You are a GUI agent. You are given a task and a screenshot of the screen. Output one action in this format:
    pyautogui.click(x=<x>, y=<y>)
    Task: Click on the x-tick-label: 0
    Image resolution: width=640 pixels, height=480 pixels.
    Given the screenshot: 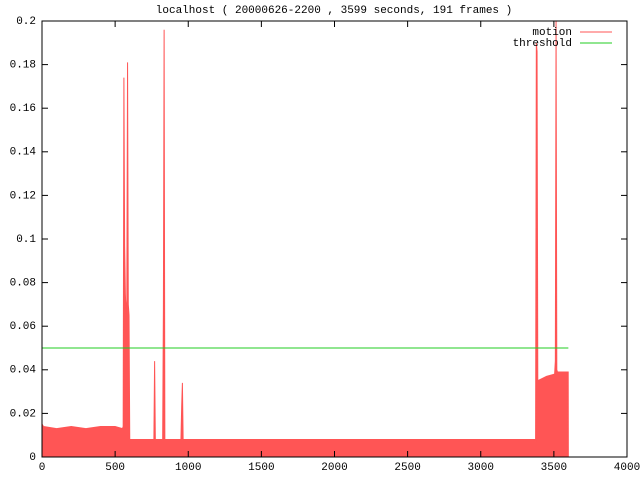 What is the action you would take?
    pyautogui.click(x=42, y=468)
    